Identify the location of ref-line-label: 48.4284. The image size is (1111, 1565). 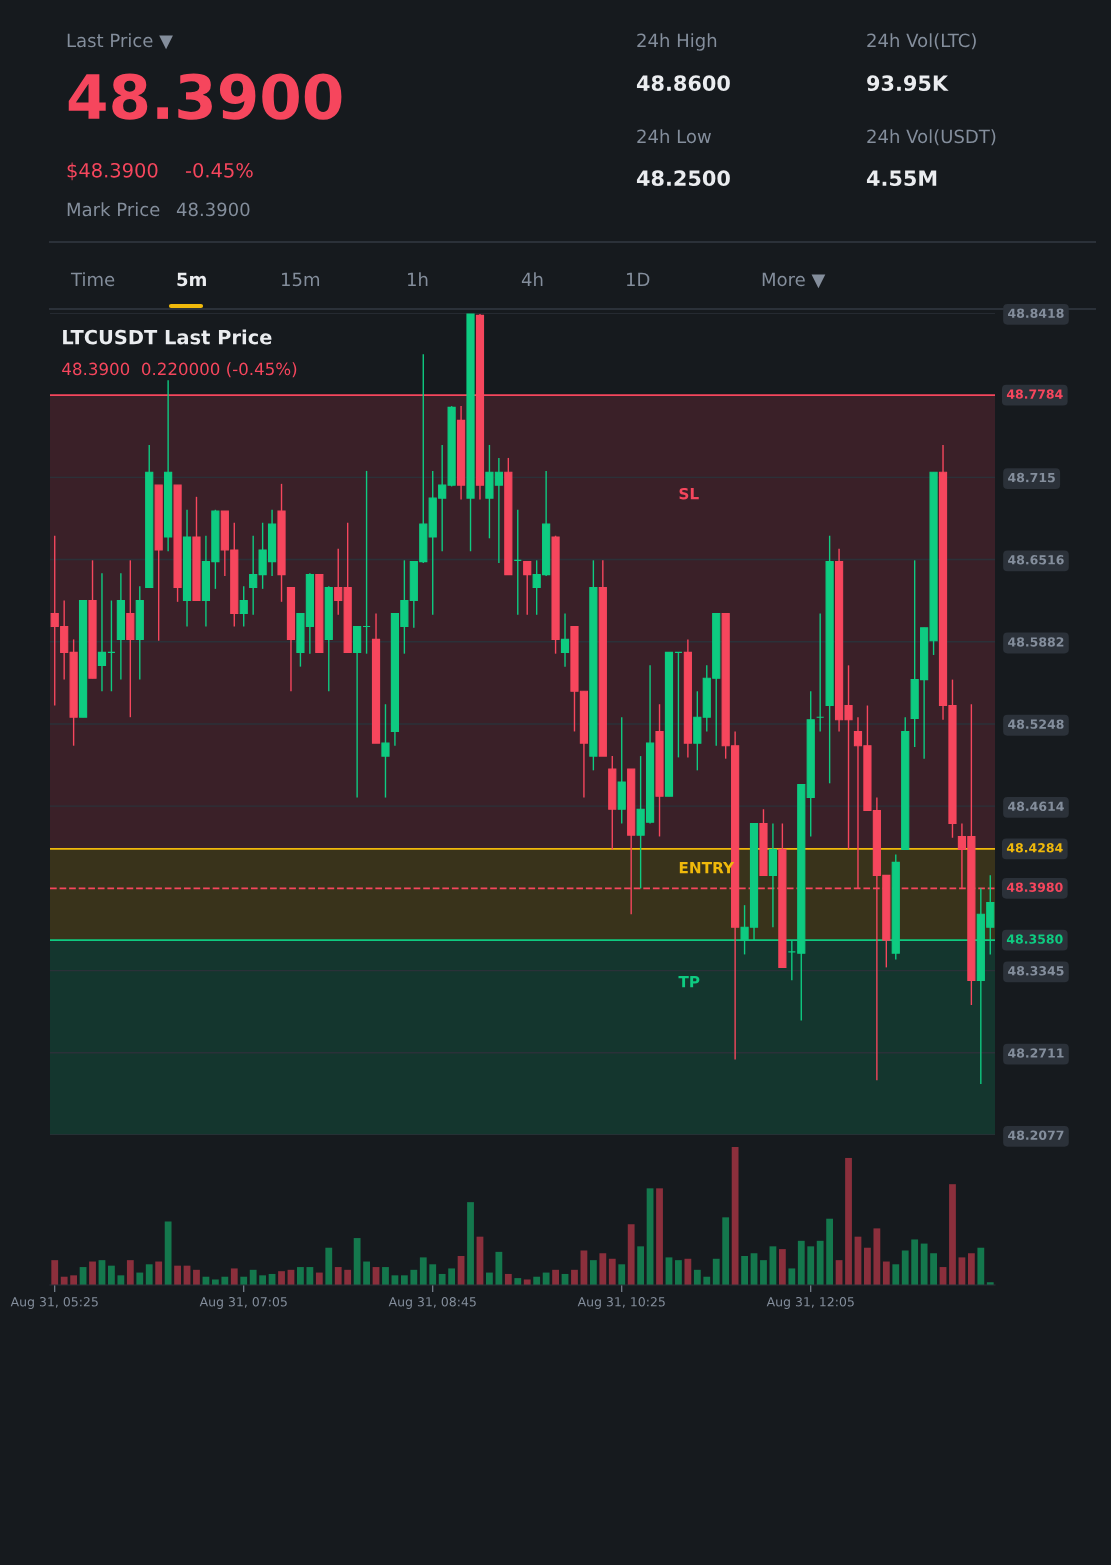
(1034, 848).